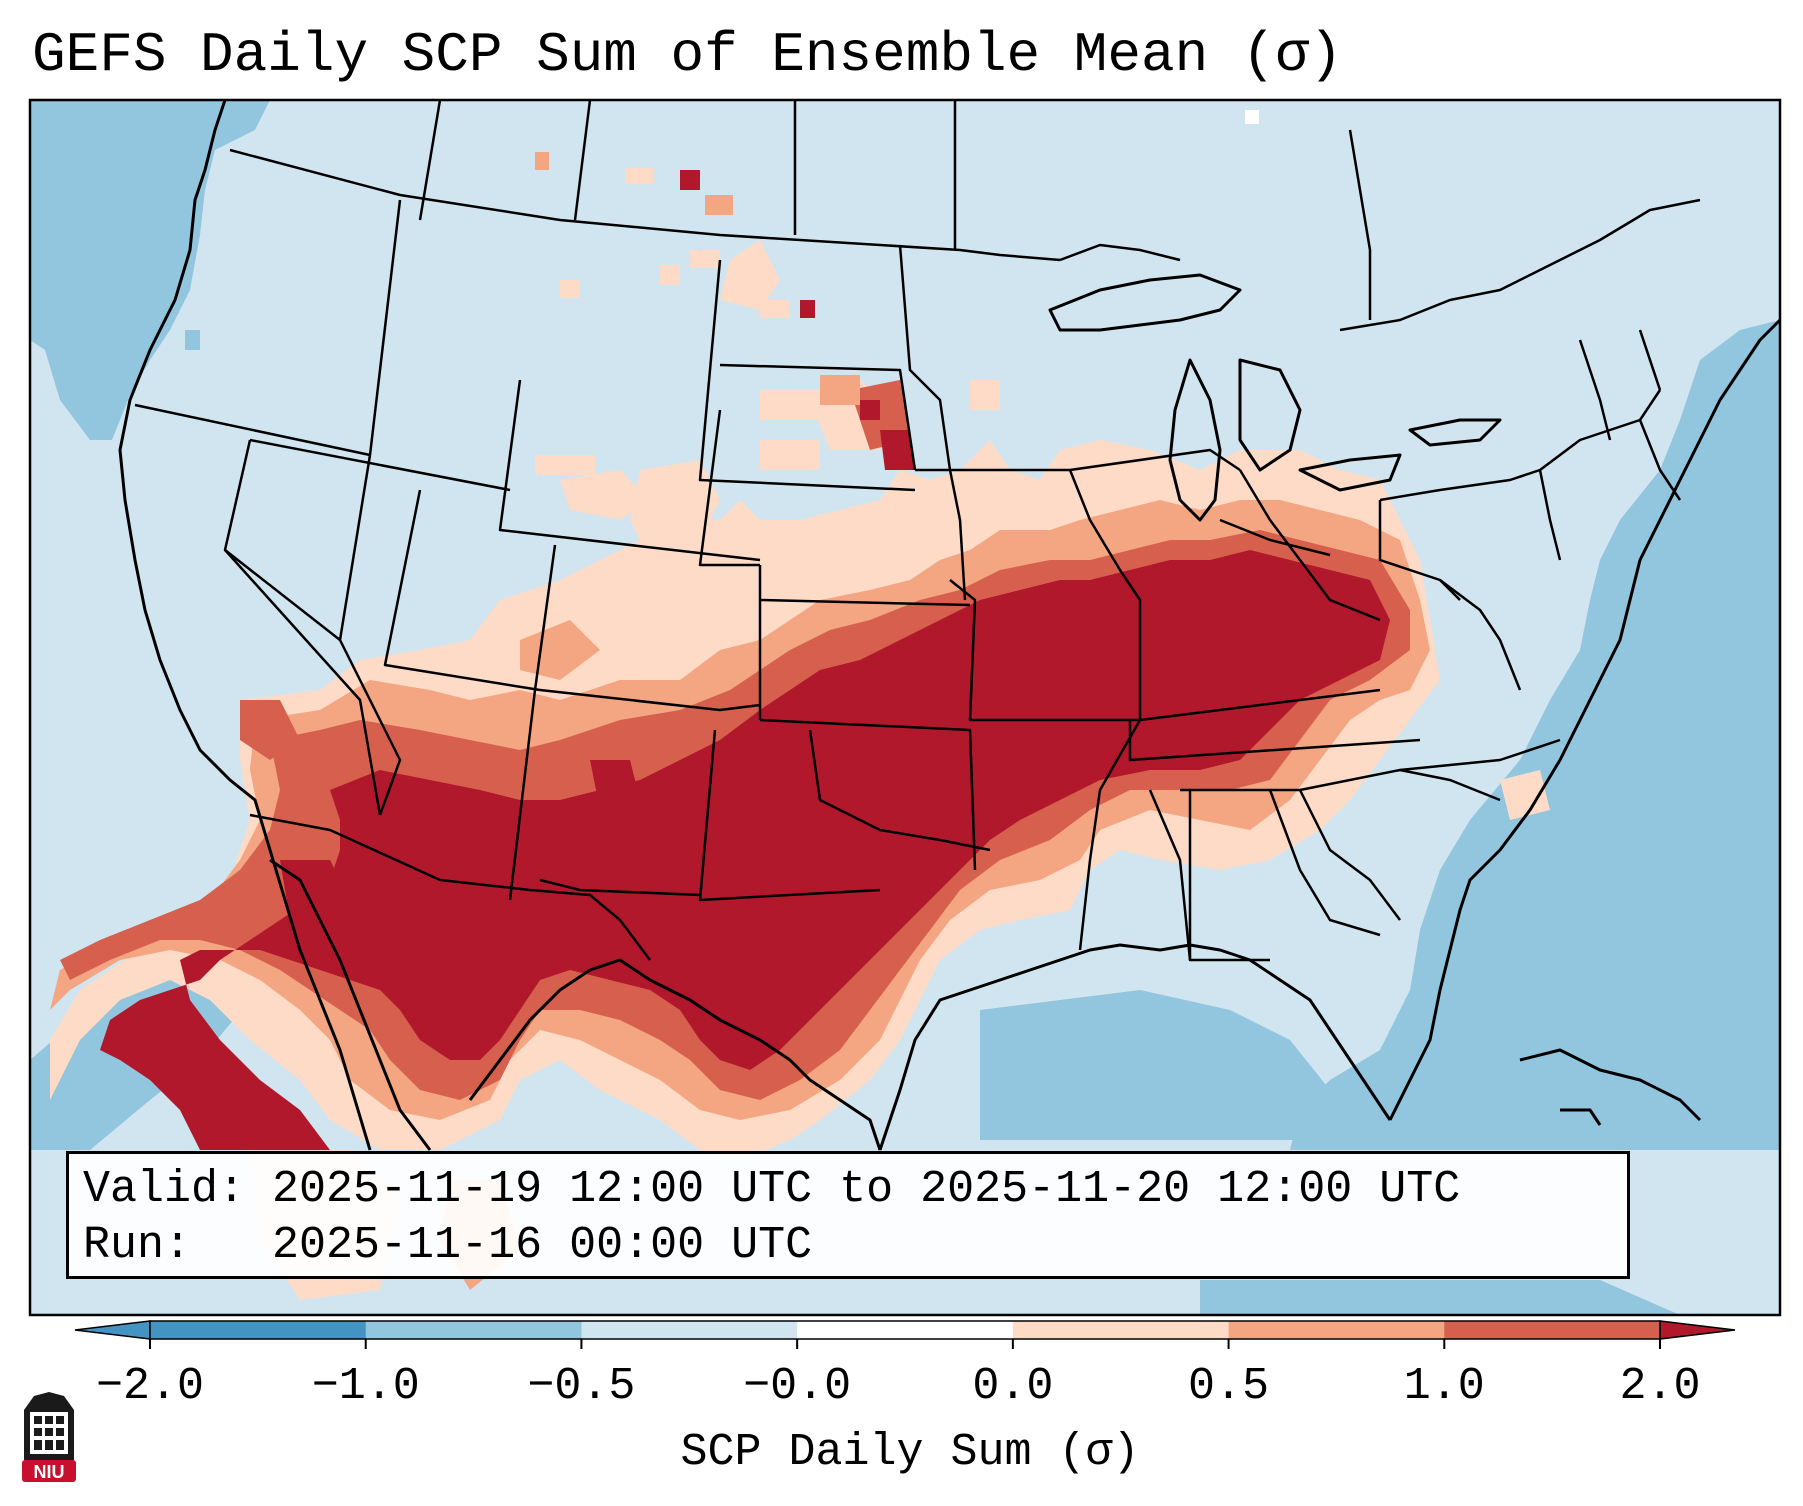 The width and height of the screenshot is (1803, 1506). I want to click on niu-logo-text: NIU, so click(49, 1472).